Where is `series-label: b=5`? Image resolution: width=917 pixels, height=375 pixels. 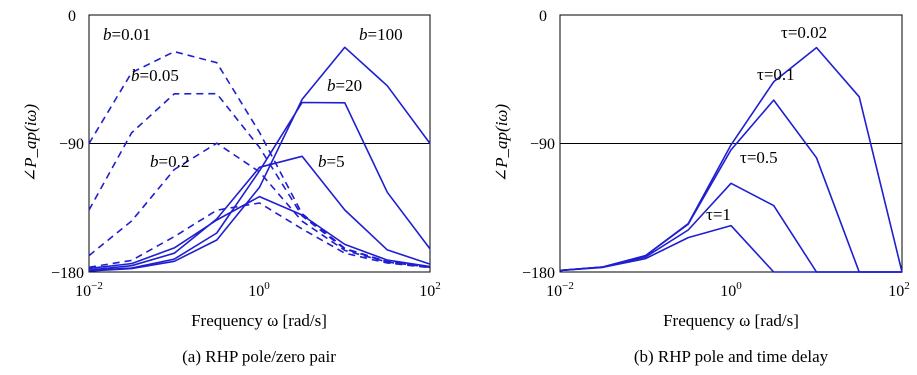 series-label: b=5 is located at coordinates (331, 161).